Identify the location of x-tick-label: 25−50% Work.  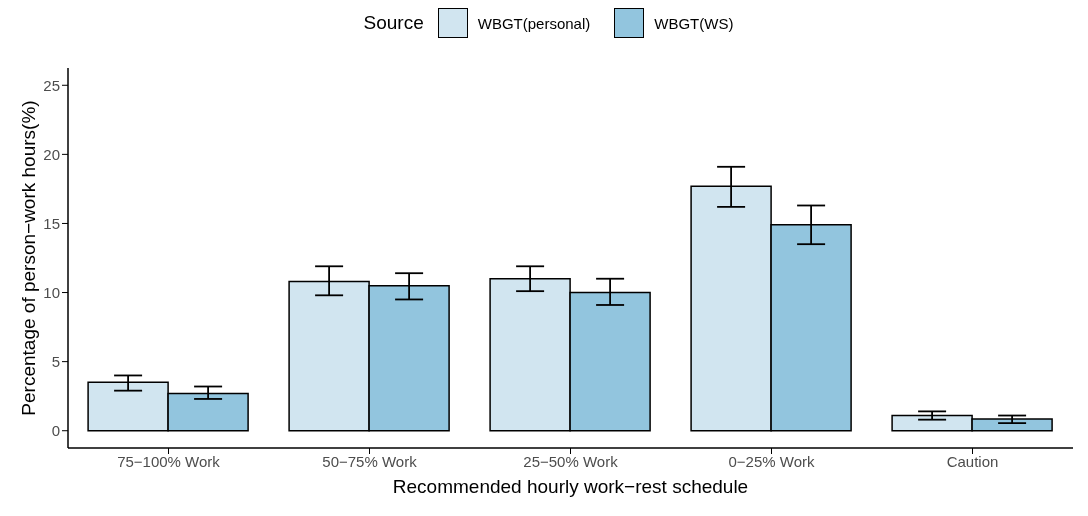
(571, 461).